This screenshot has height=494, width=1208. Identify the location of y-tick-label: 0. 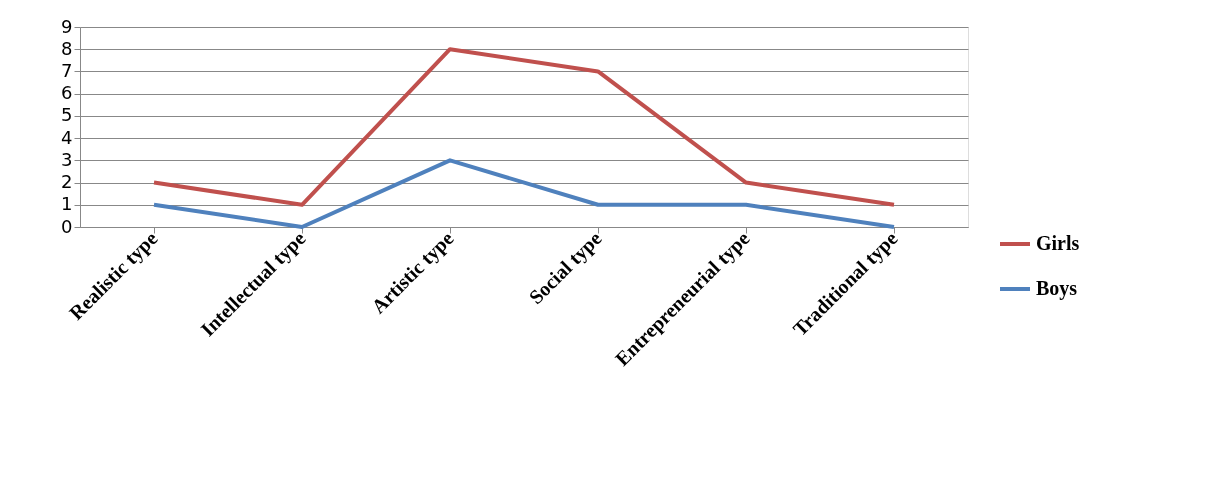
(67, 226).